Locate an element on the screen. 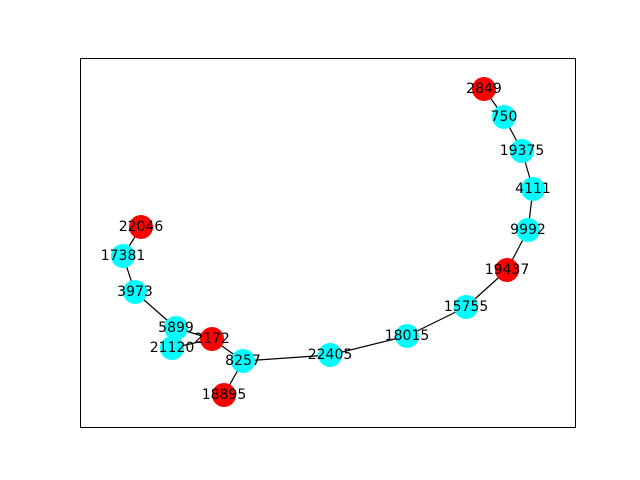  node-label-19375: 19375 is located at coordinates (522, 151).